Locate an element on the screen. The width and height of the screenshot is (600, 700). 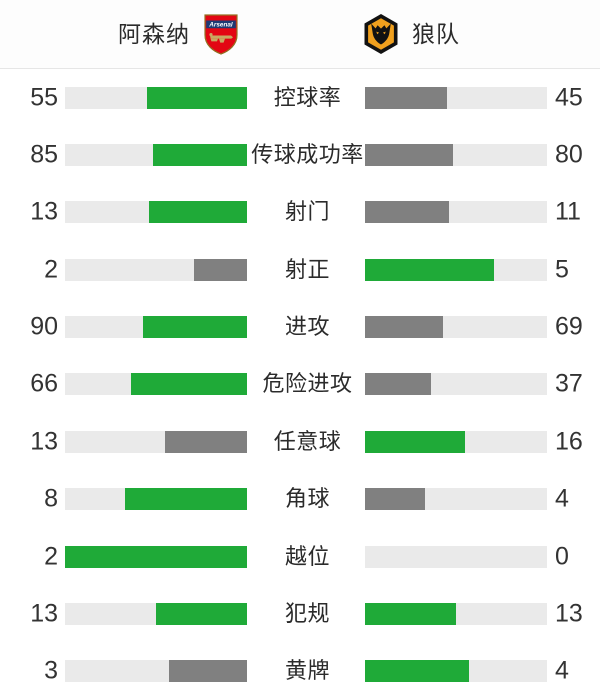
stat-label: 越位 is located at coordinates (307, 556).